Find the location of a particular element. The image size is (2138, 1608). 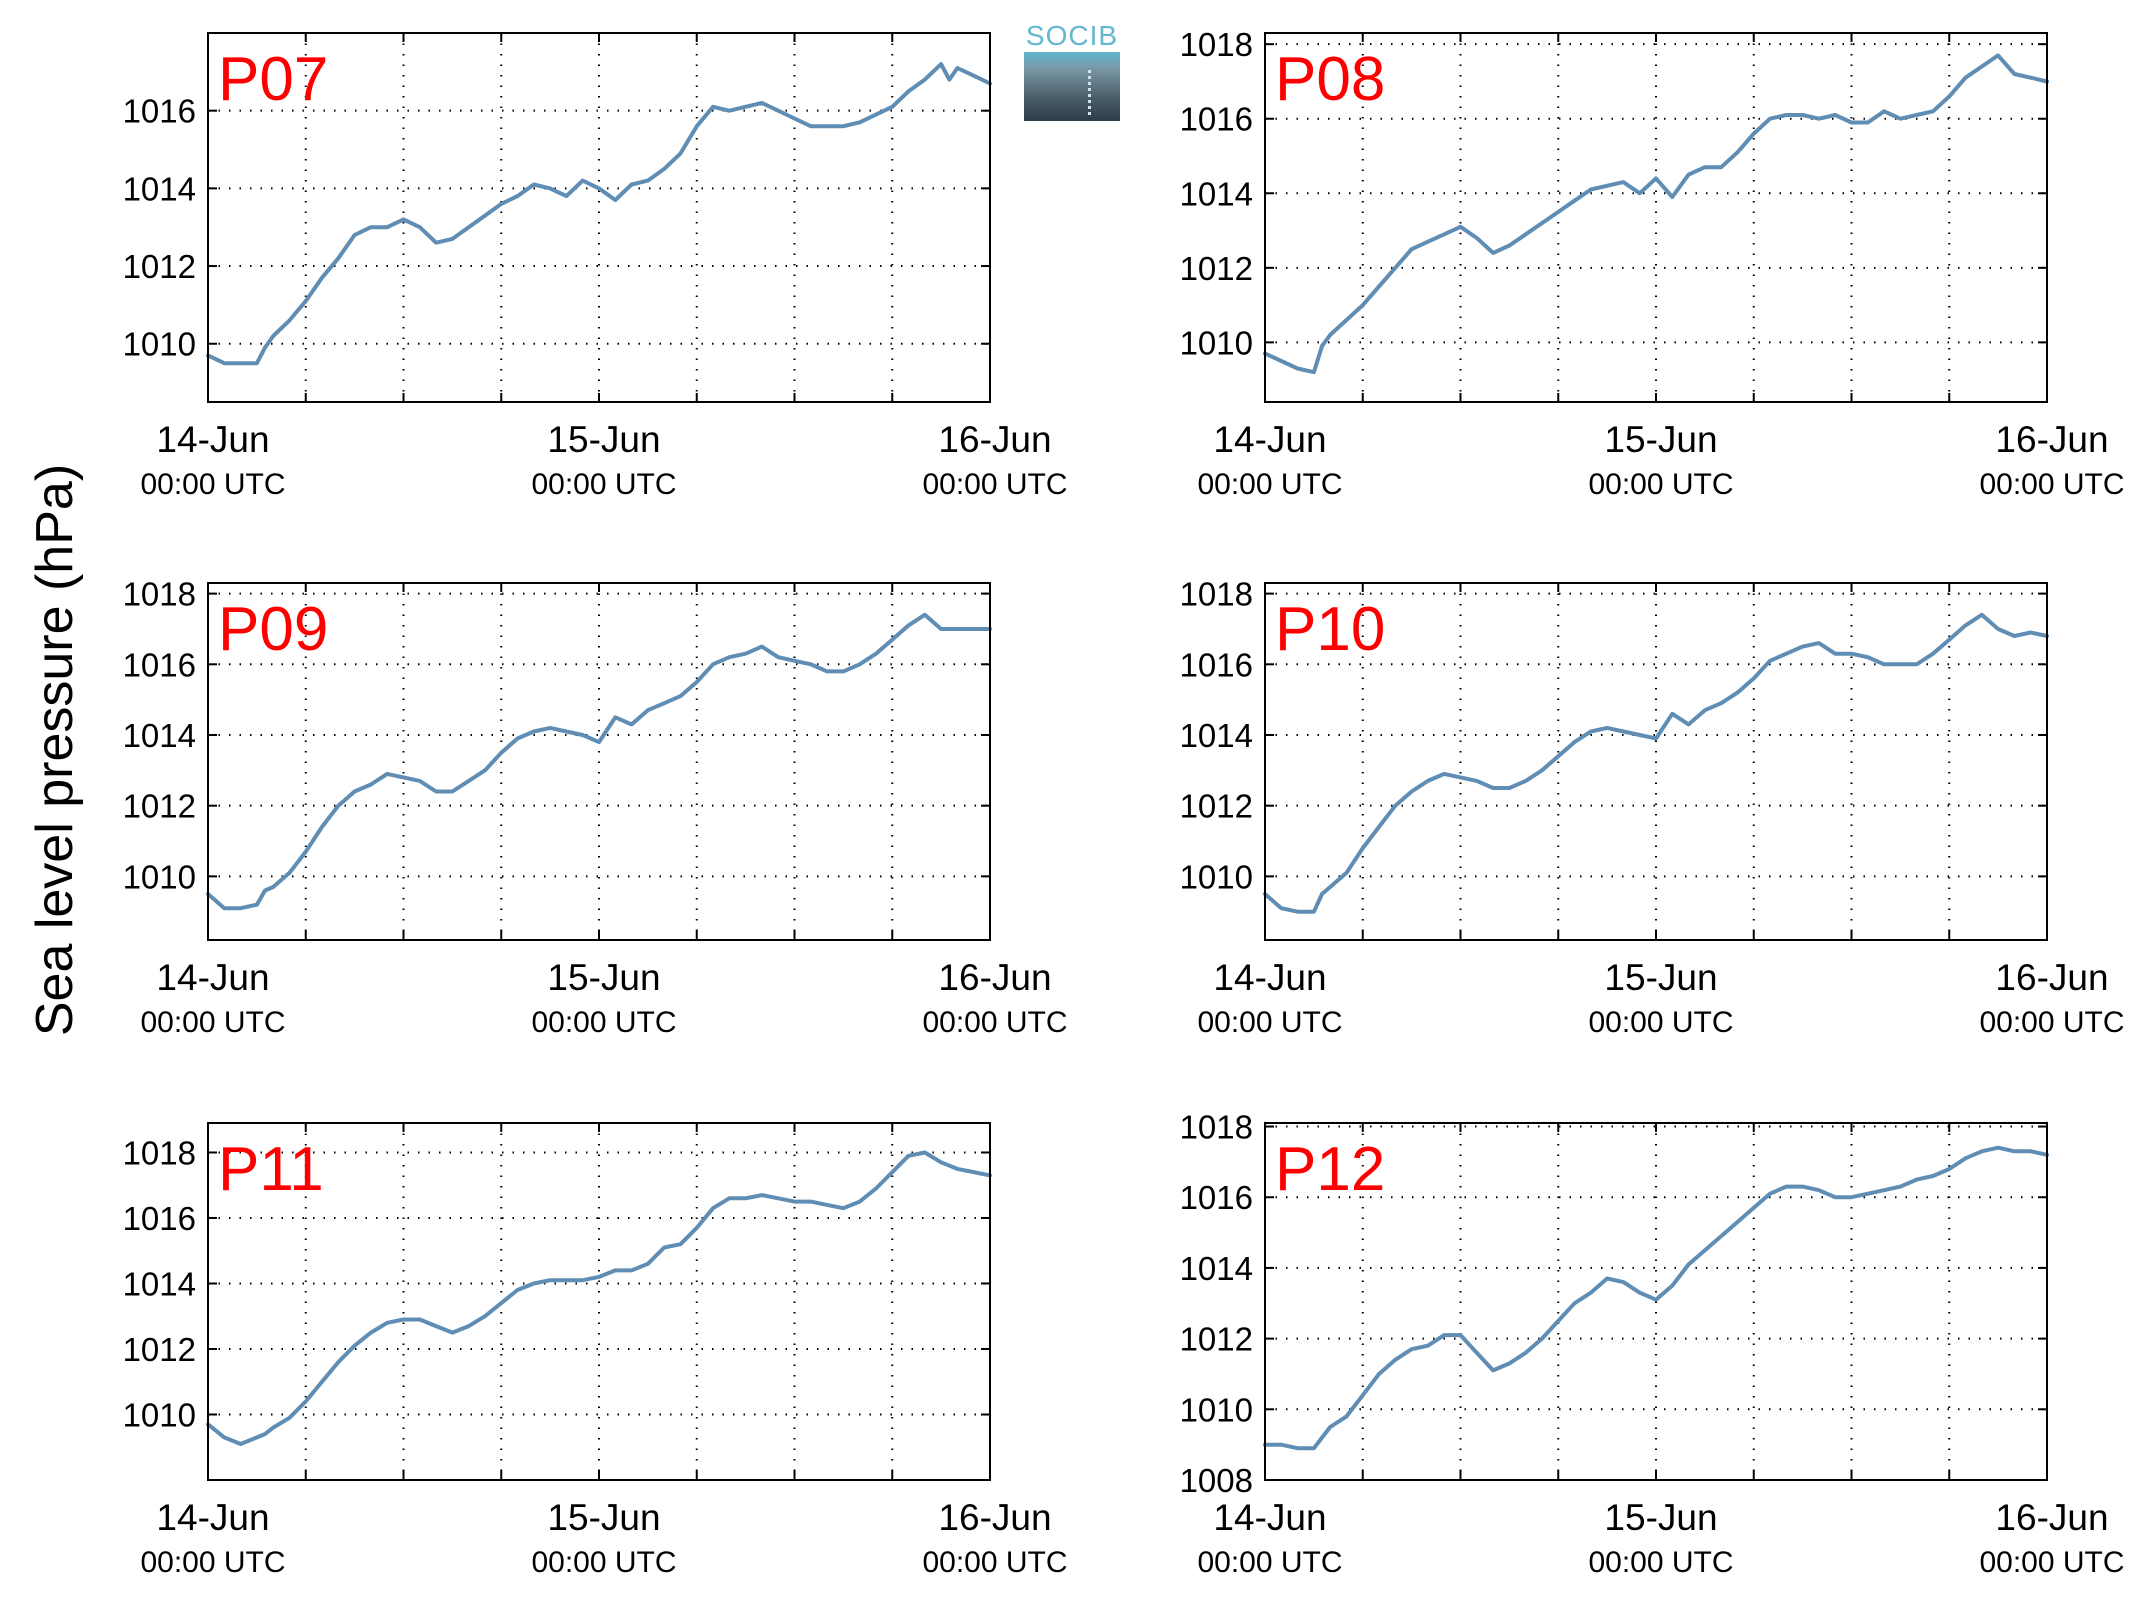

p07-ytick-label: 1010 is located at coordinates (159, 344).